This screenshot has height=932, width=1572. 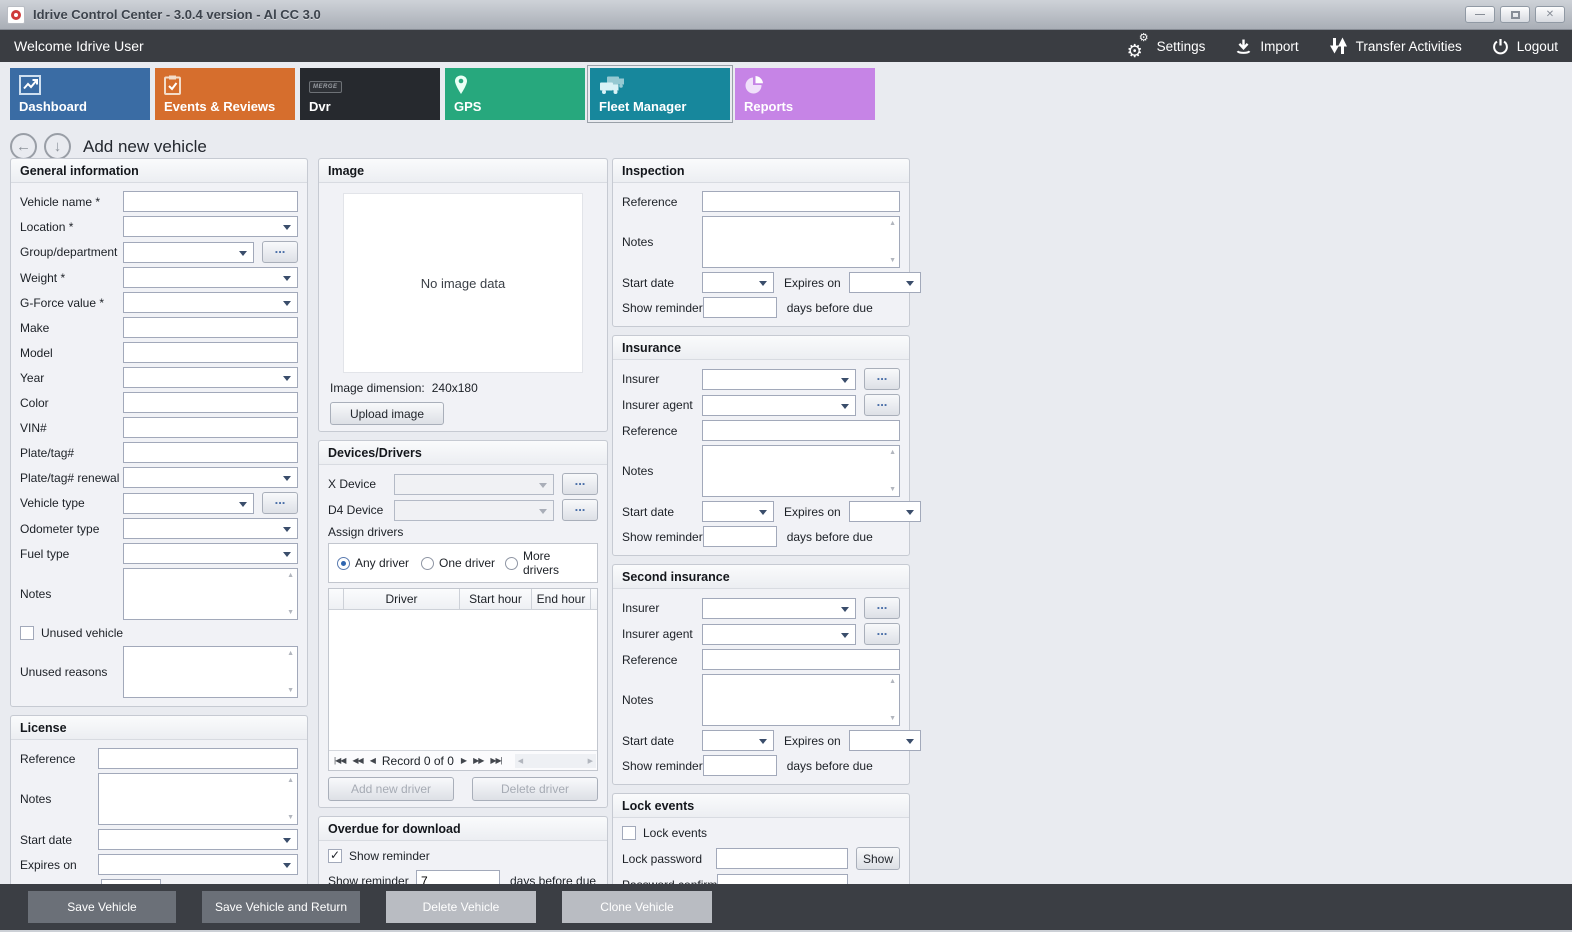 I want to click on insurance-notes-textarea: ▲ ▼, so click(x=801, y=471).